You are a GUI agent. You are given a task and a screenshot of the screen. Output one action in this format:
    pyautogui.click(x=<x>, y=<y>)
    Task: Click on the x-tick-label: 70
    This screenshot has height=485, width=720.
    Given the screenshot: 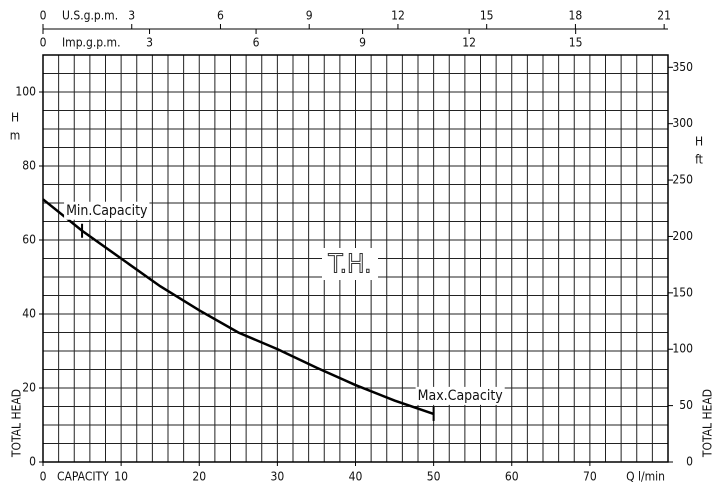 What is the action you would take?
    pyautogui.click(x=590, y=477)
    